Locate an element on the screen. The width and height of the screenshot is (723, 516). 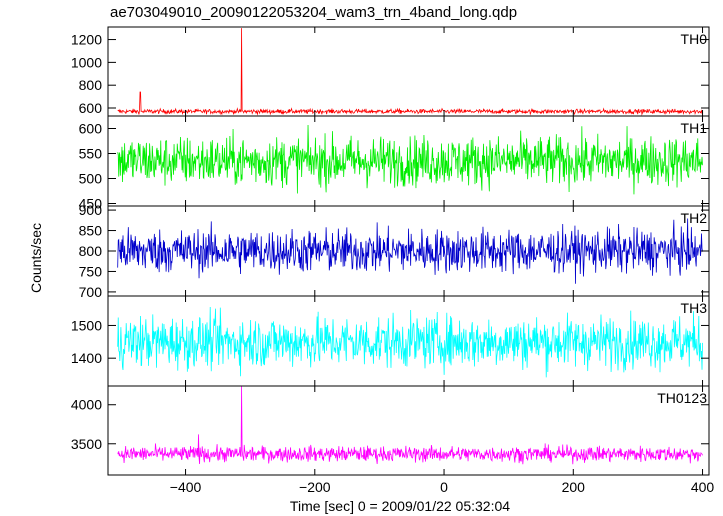
panel-frame-th0123 is located at coordinates (408, 430).